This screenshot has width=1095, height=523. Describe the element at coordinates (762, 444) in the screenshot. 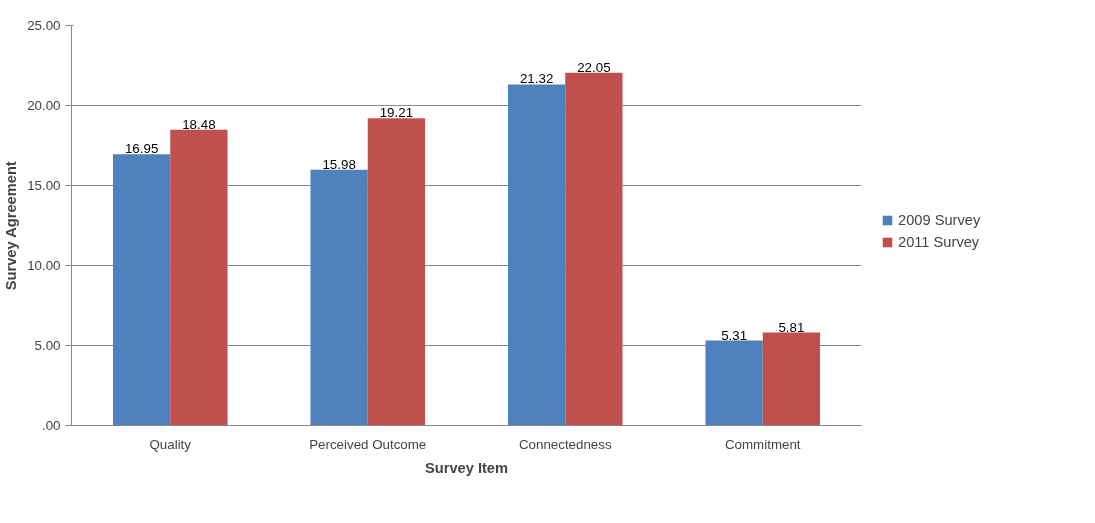

I see `x-tick-label: Commitment` at that location.